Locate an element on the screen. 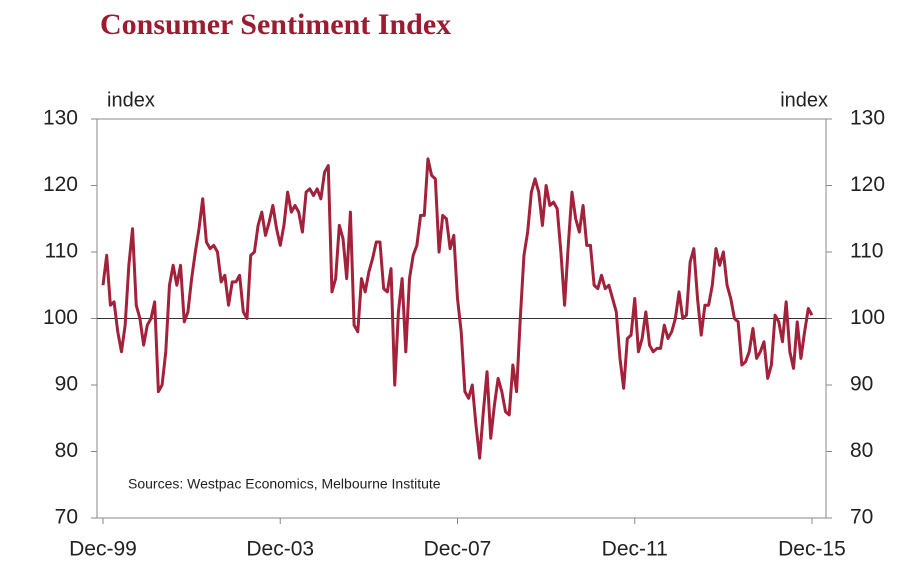 This screenshot has width=910, height=588. x-tick-label: Dec-15 is located at coordinates (812, 549).